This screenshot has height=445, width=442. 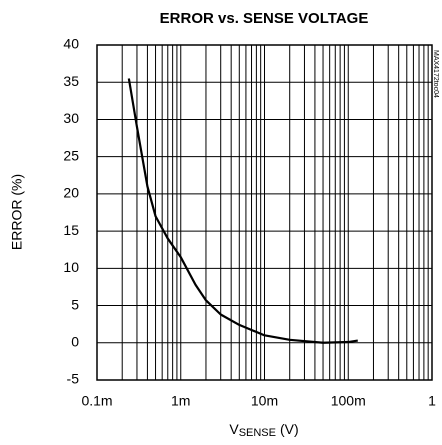 I want to click on y-tick-label: -5, so click(x=73, y=379).